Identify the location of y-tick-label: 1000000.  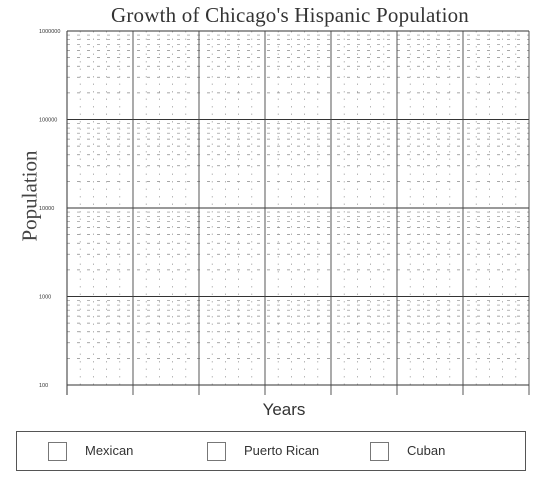
(49, 32).